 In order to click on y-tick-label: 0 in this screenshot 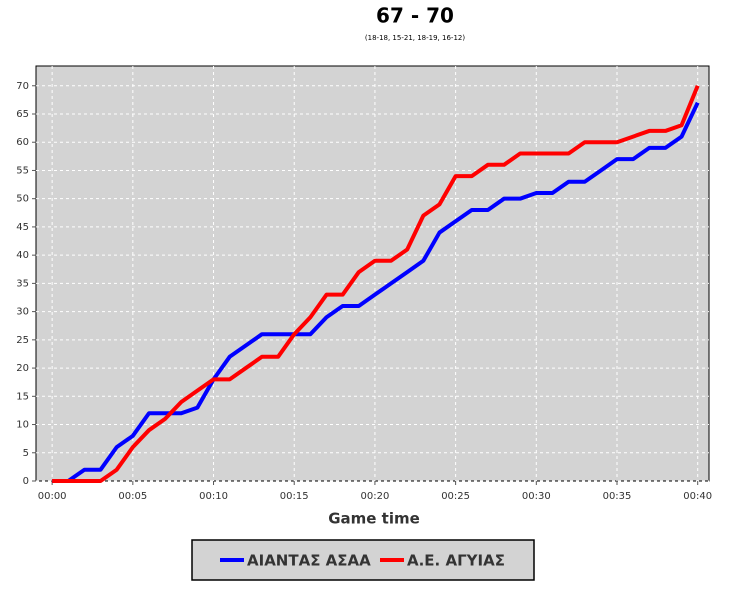, I will do `click(26, 481)`.